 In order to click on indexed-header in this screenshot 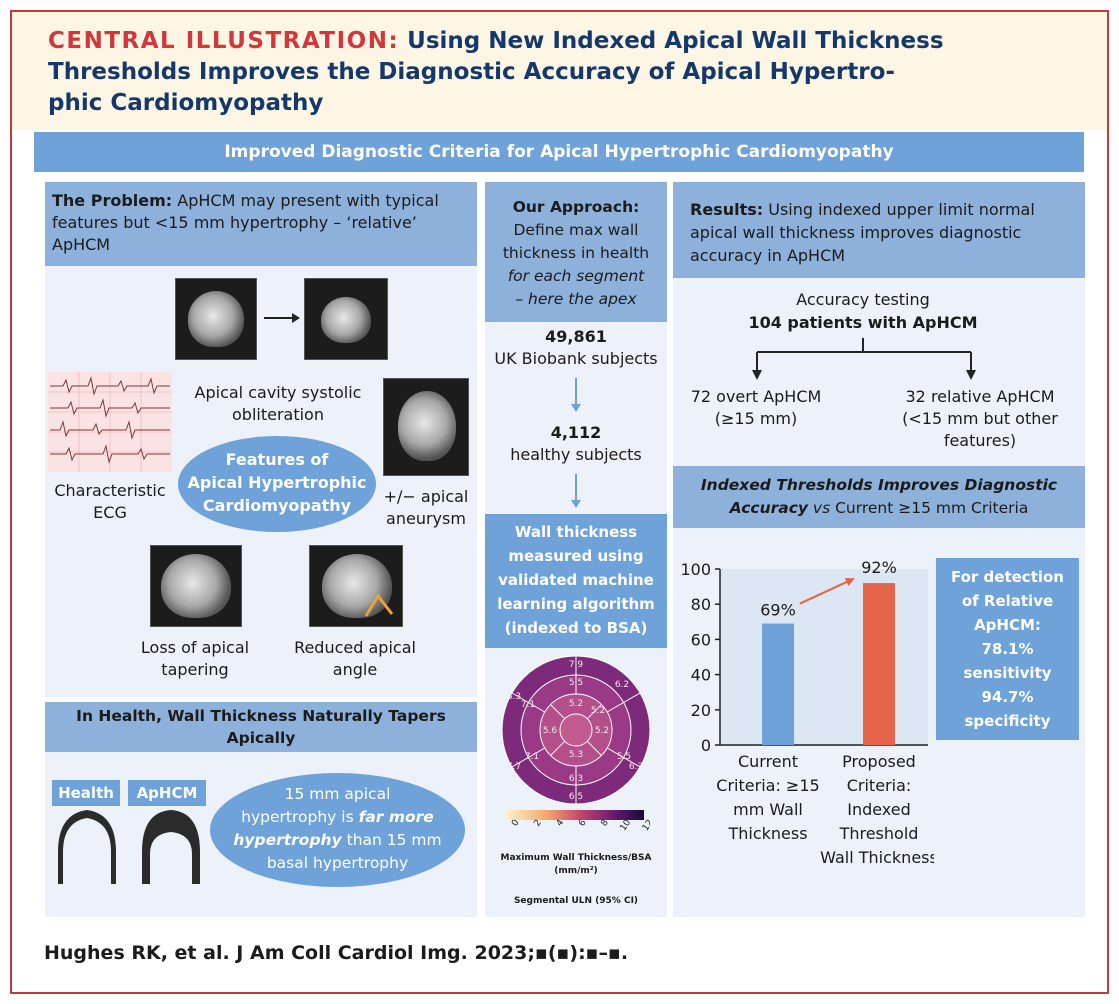, I will do `click(879, 497)`.